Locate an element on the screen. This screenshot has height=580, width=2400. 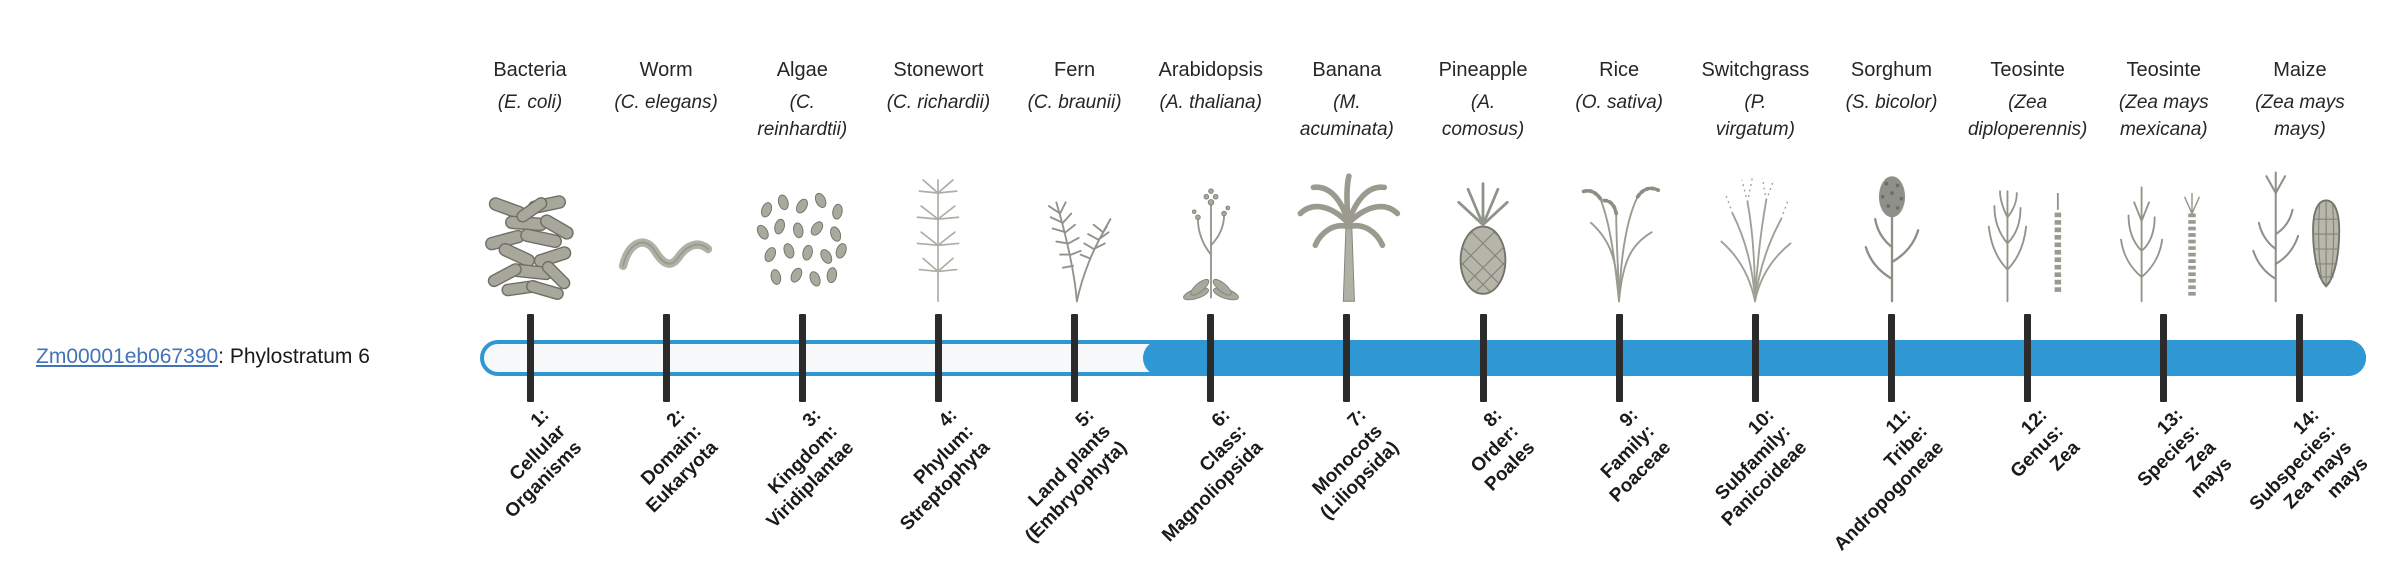
stratum-label: 11: Tribe: Andropogoneae is located at coordinates (1888, 480).